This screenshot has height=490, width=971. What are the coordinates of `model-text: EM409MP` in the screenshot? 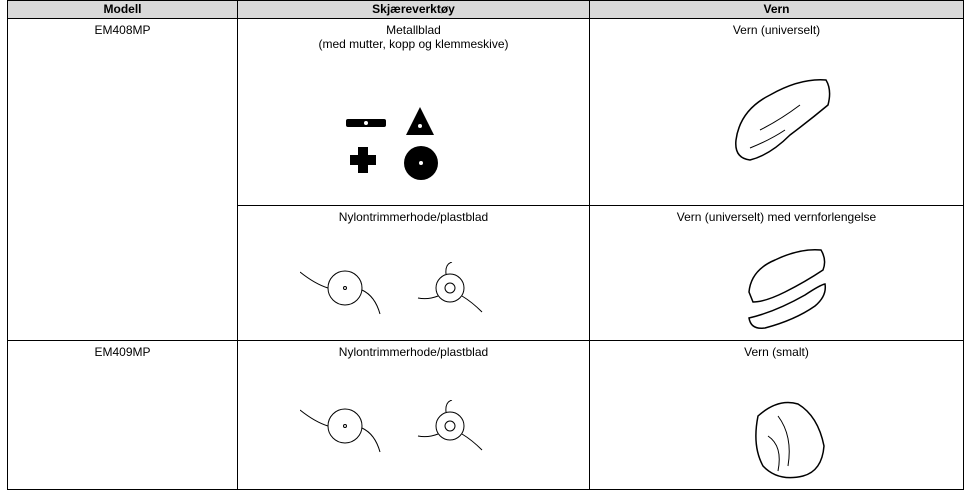 It's located at (122, 352).